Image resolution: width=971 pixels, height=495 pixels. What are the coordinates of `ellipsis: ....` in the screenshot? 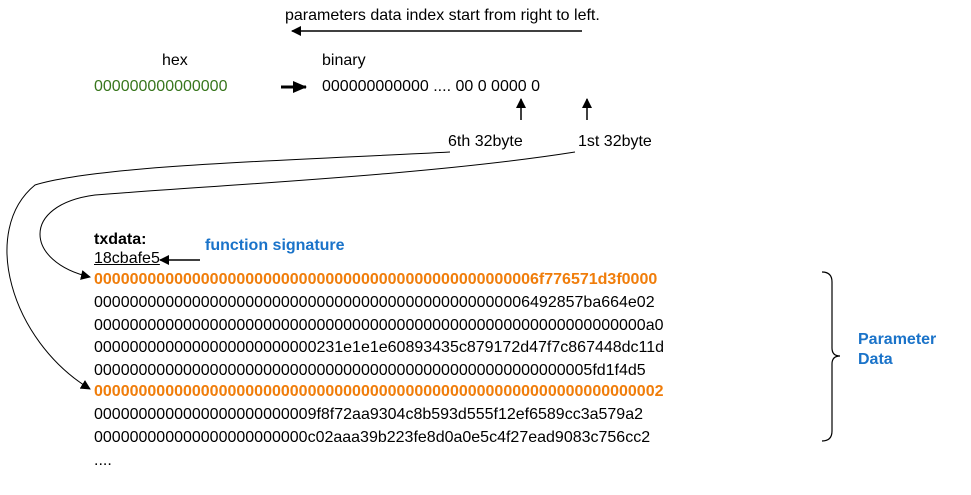 It's located at (103, 460).